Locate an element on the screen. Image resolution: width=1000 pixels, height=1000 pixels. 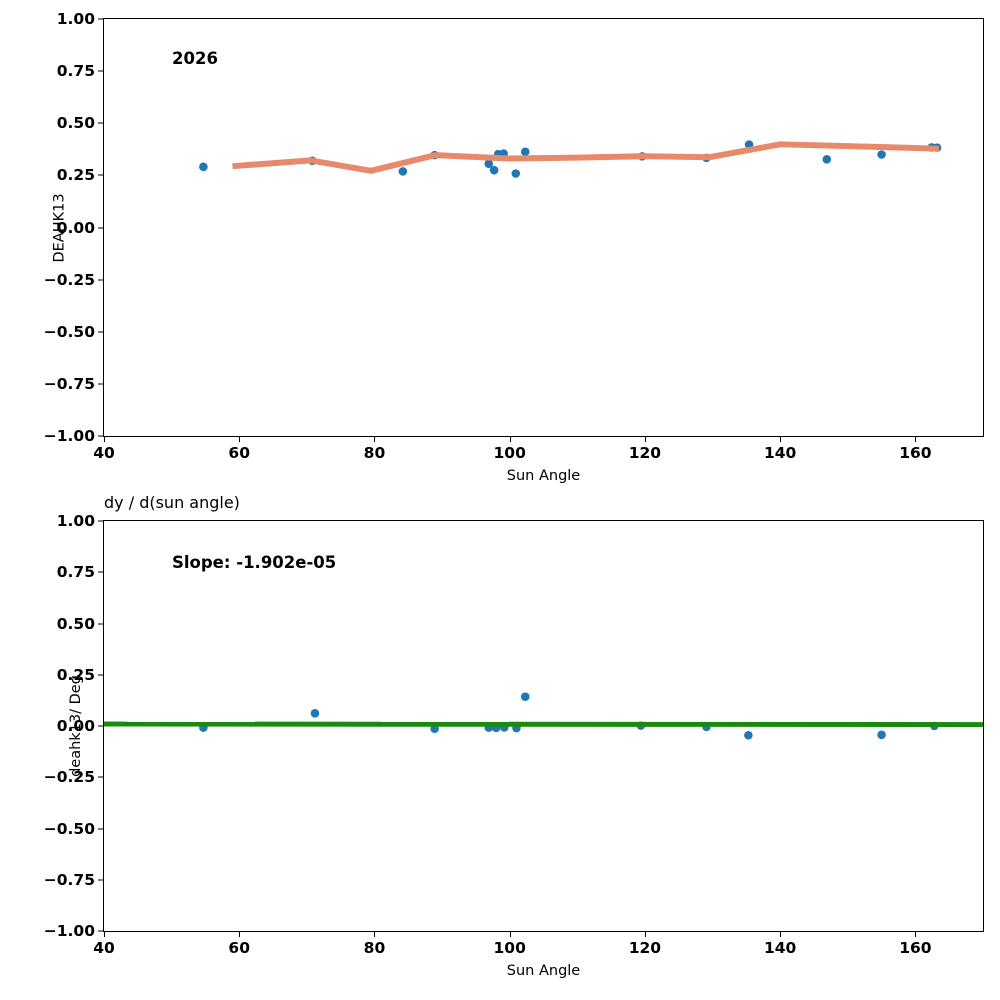
plot-title-bottom: dy / d(sun angle) is located at coordinates (172, 502).